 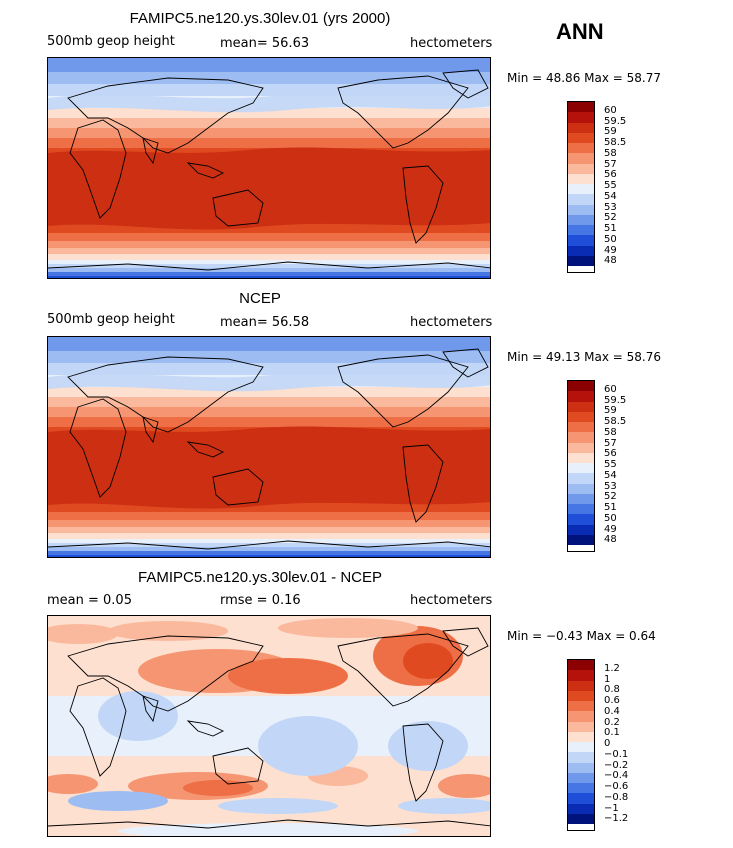 I want to click on panel-2-colorbar, so click(x=581, y=466).